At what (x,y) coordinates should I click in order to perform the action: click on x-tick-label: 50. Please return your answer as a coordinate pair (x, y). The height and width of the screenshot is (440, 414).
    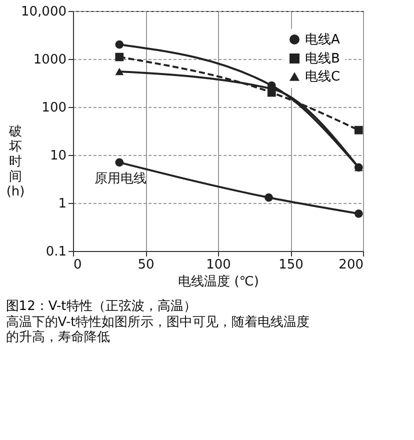
    Looking at the image, I should click on (146, 265).